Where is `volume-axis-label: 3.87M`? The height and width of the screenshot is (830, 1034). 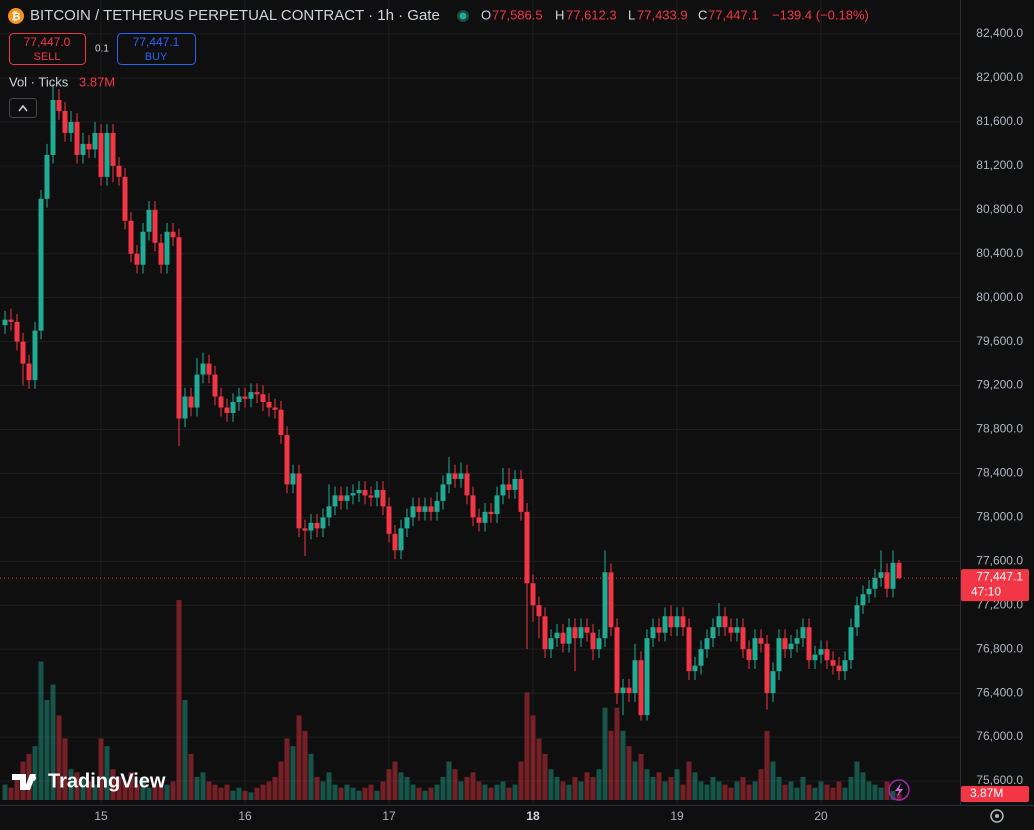
volume-axis-label: 3.87M is located at coordinates (986, 793).